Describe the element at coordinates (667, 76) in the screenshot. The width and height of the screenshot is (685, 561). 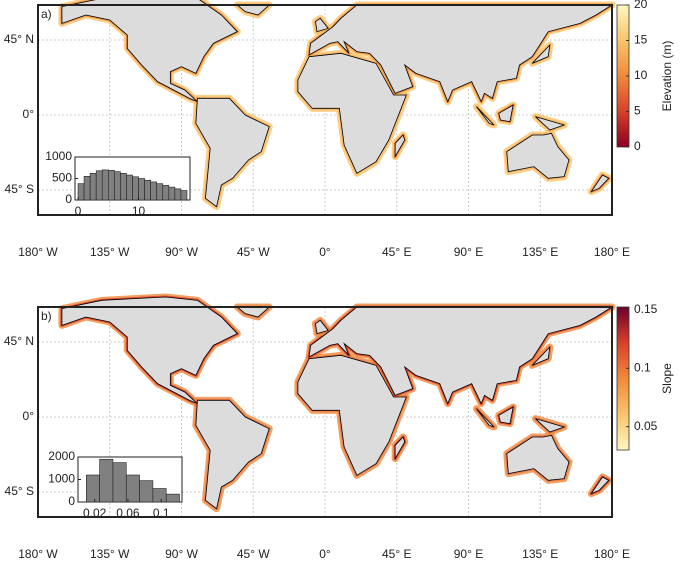
I see `colorbar-label: Elevation (m)` at that location.